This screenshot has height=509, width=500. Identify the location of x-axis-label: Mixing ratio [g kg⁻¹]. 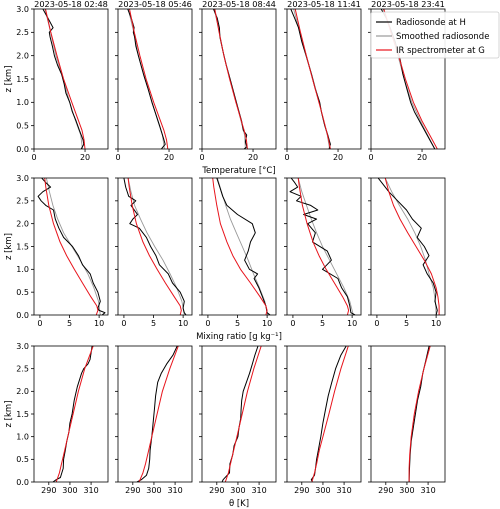
(239, 337).